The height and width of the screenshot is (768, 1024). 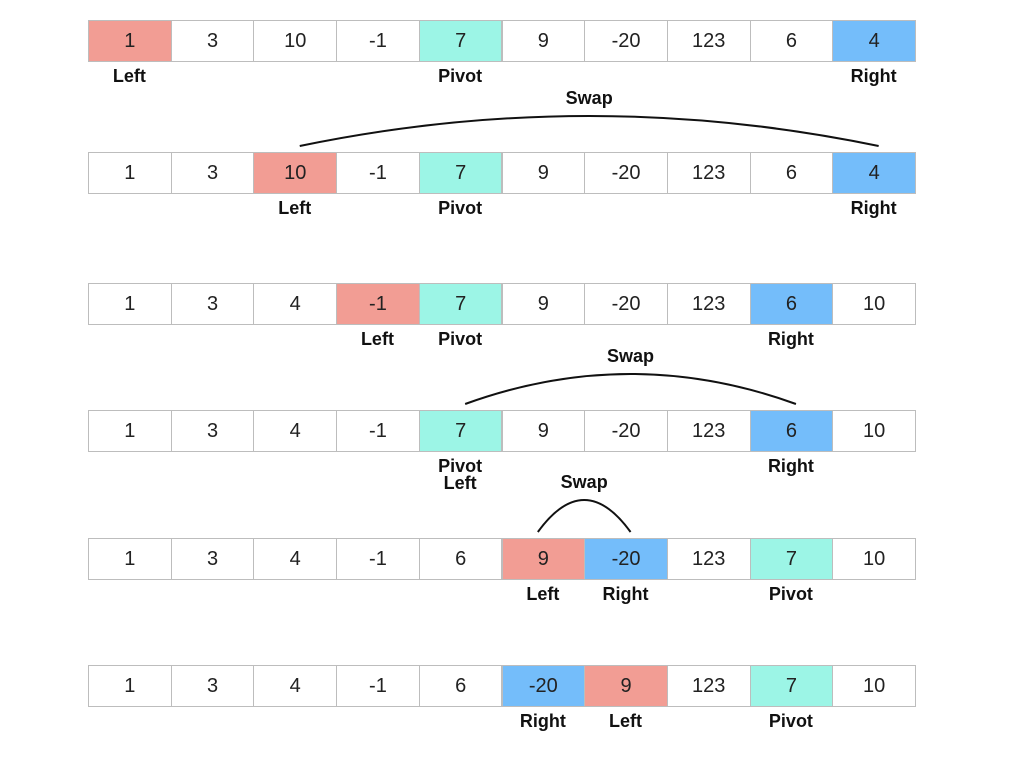 I want to click on array-row-5: 1 3 4 -1 6 9 -20 123 7 10, so click(x=502, y=559).